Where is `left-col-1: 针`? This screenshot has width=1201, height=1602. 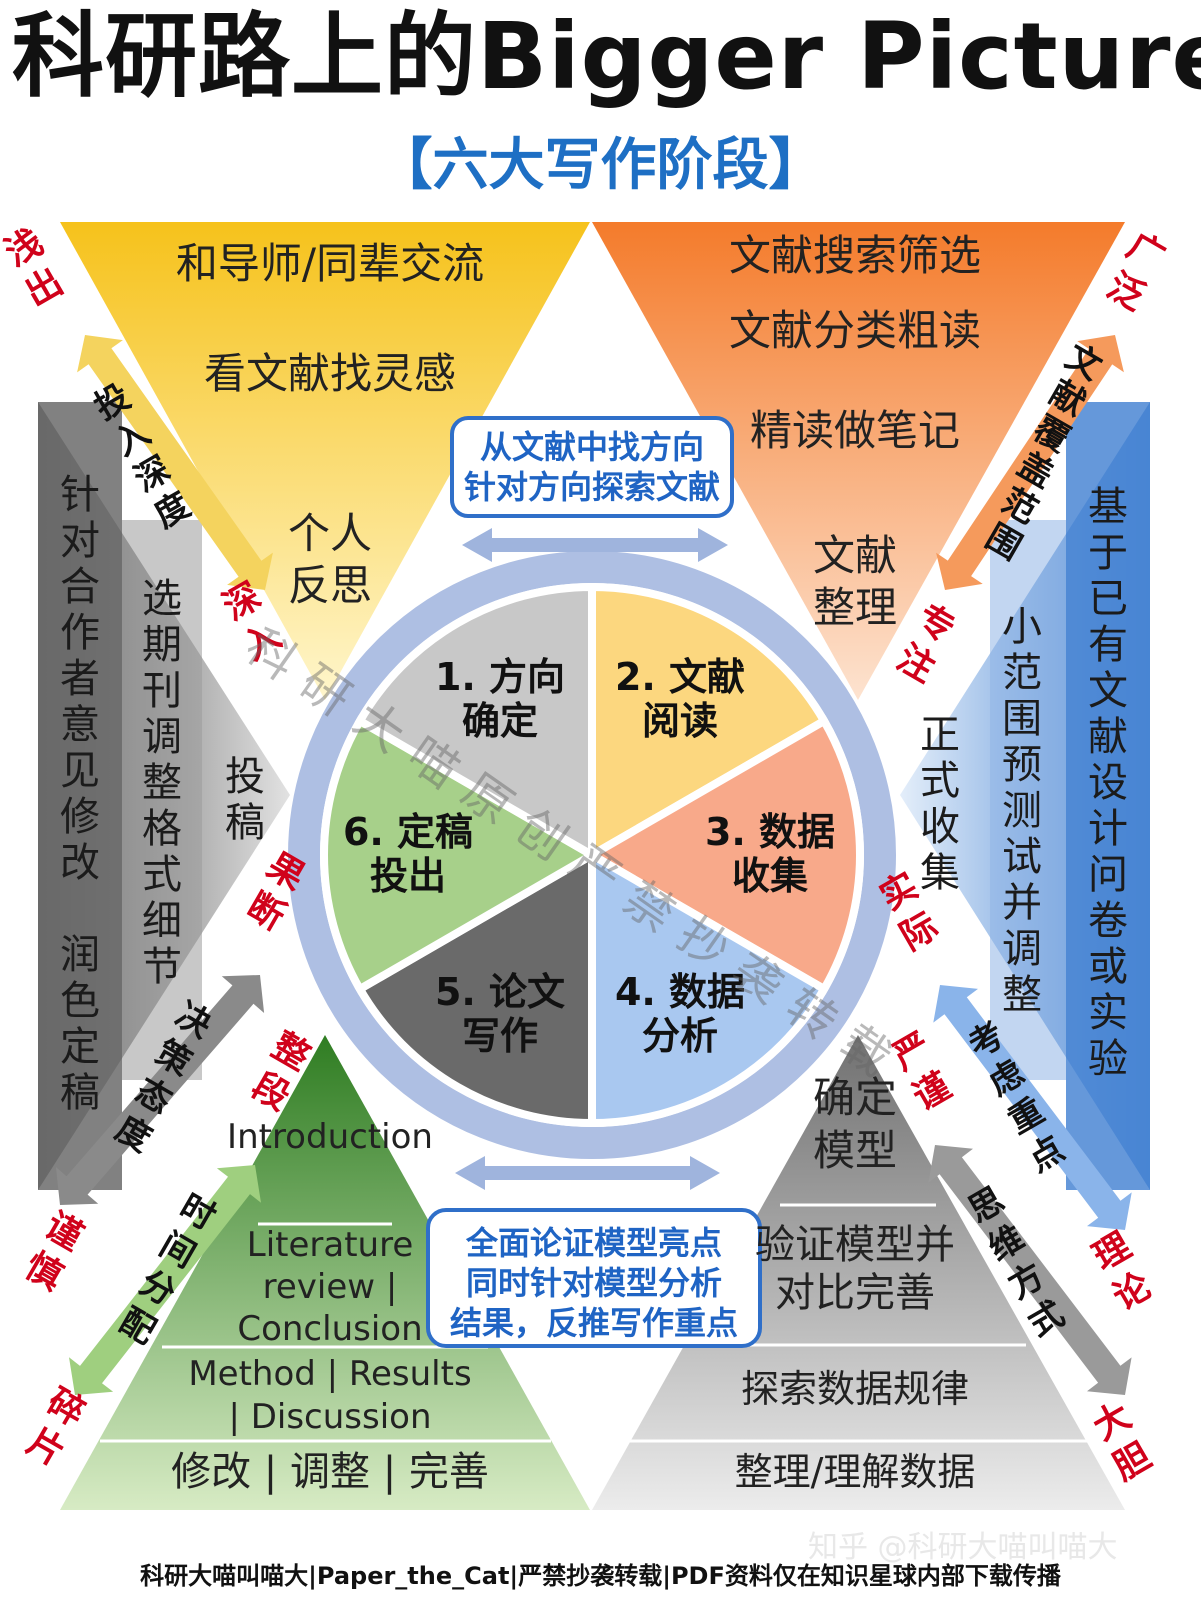
left-col-1: 针 is located at coordinates (80, 495).